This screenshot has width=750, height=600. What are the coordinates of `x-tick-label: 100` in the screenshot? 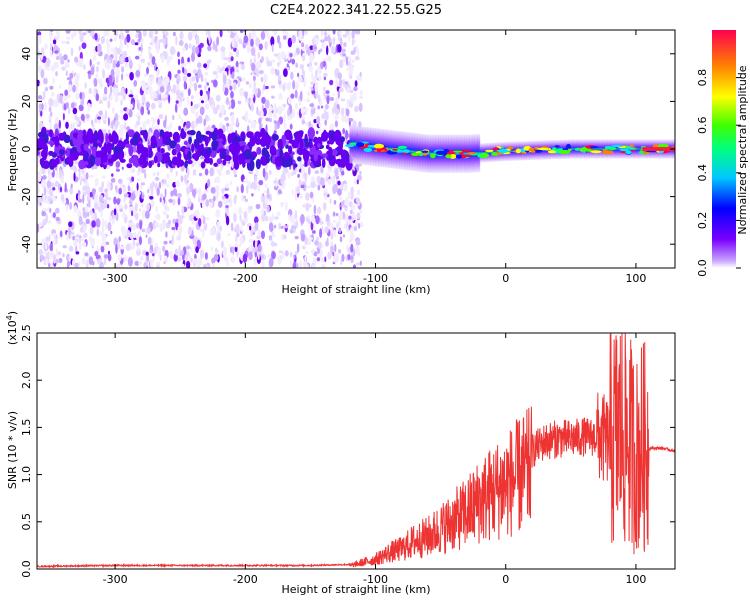 It's located at (635, 579).